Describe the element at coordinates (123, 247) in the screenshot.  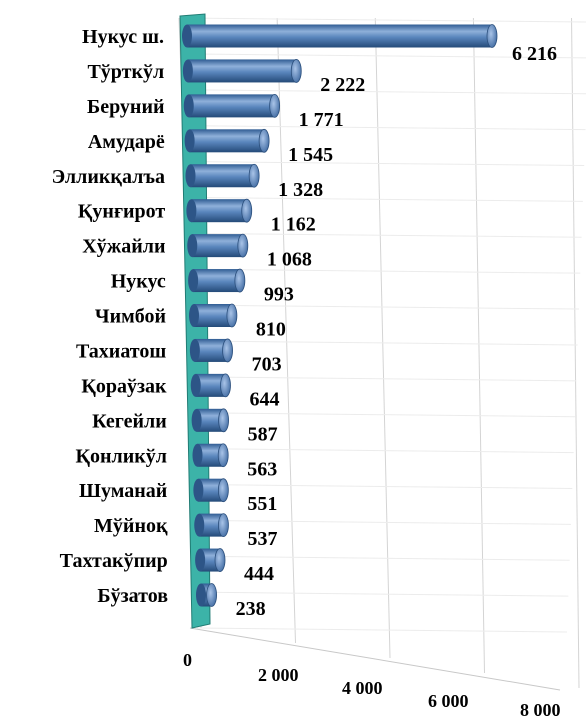
I see `category-label: Хўжайли` at that location.